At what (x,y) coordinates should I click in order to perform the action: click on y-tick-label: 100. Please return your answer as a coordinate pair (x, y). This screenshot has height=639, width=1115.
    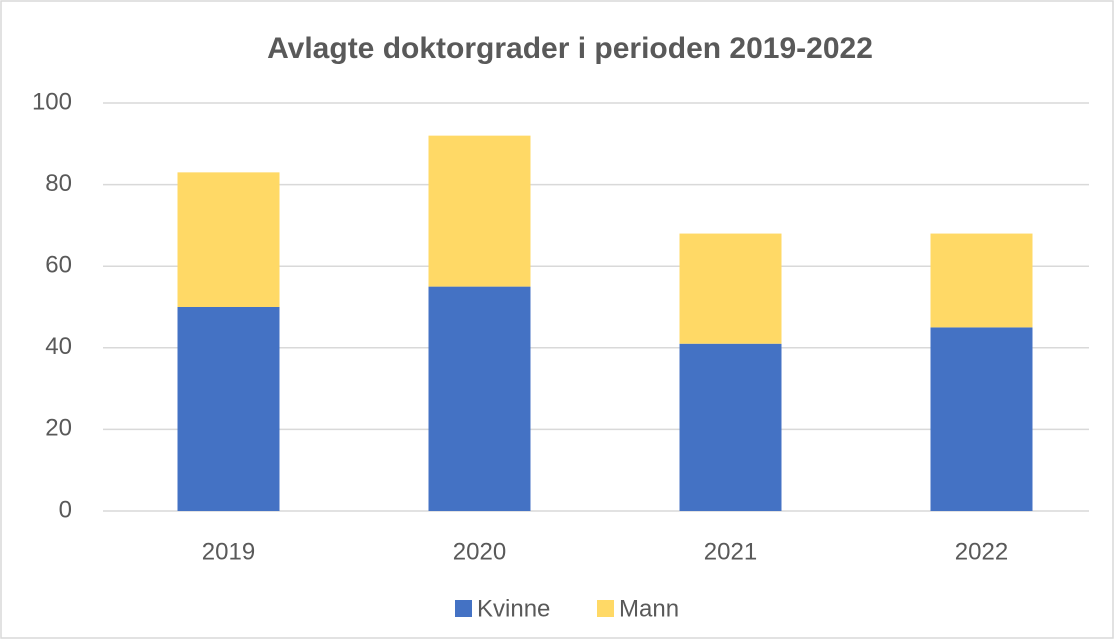
    Looking at the image, I should click on (52, 101).